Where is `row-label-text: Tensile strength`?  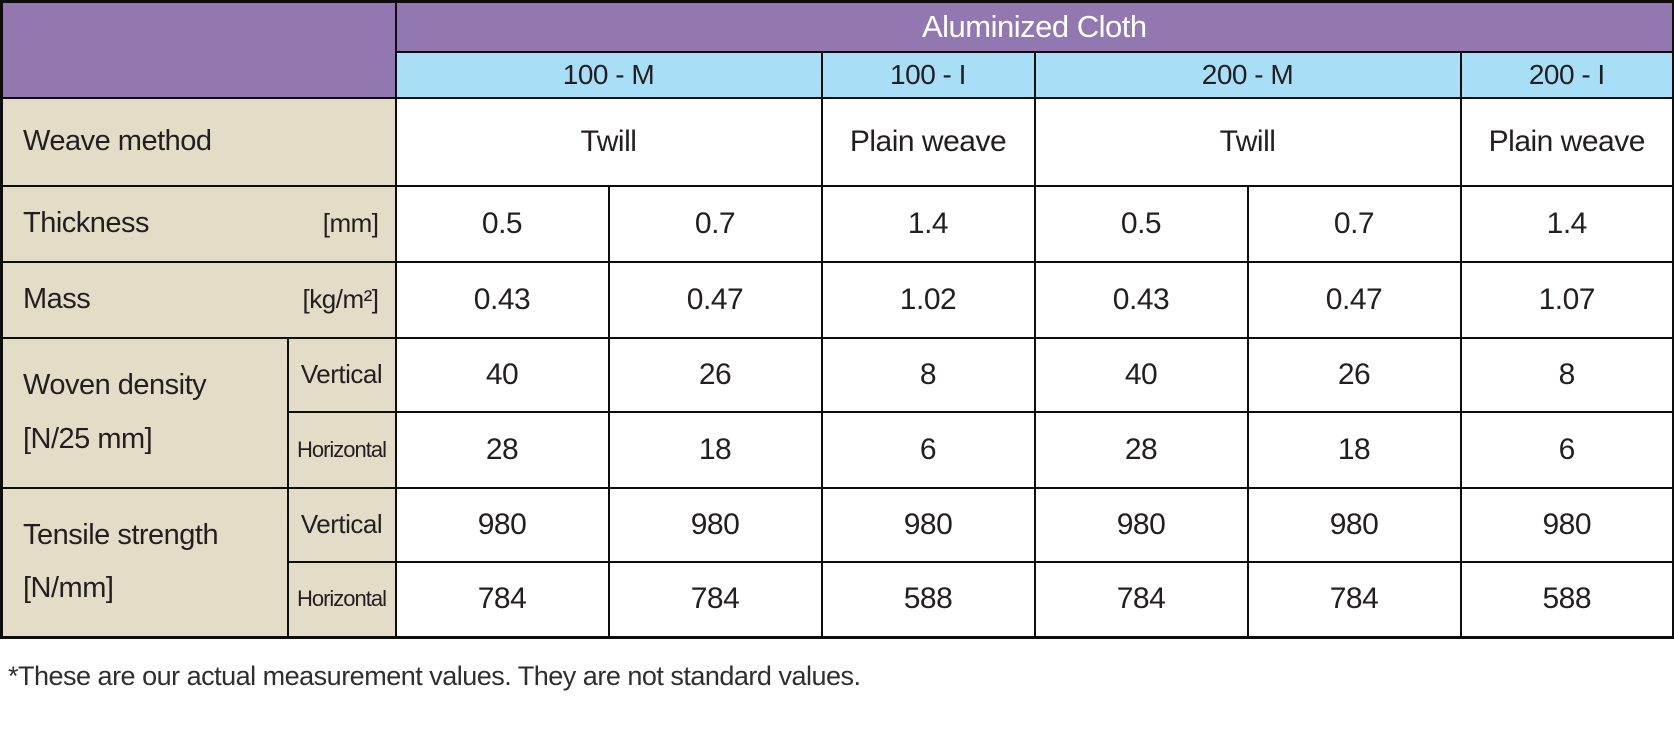 row-label-text: Tensile strength is located at coordinates (121, 534).